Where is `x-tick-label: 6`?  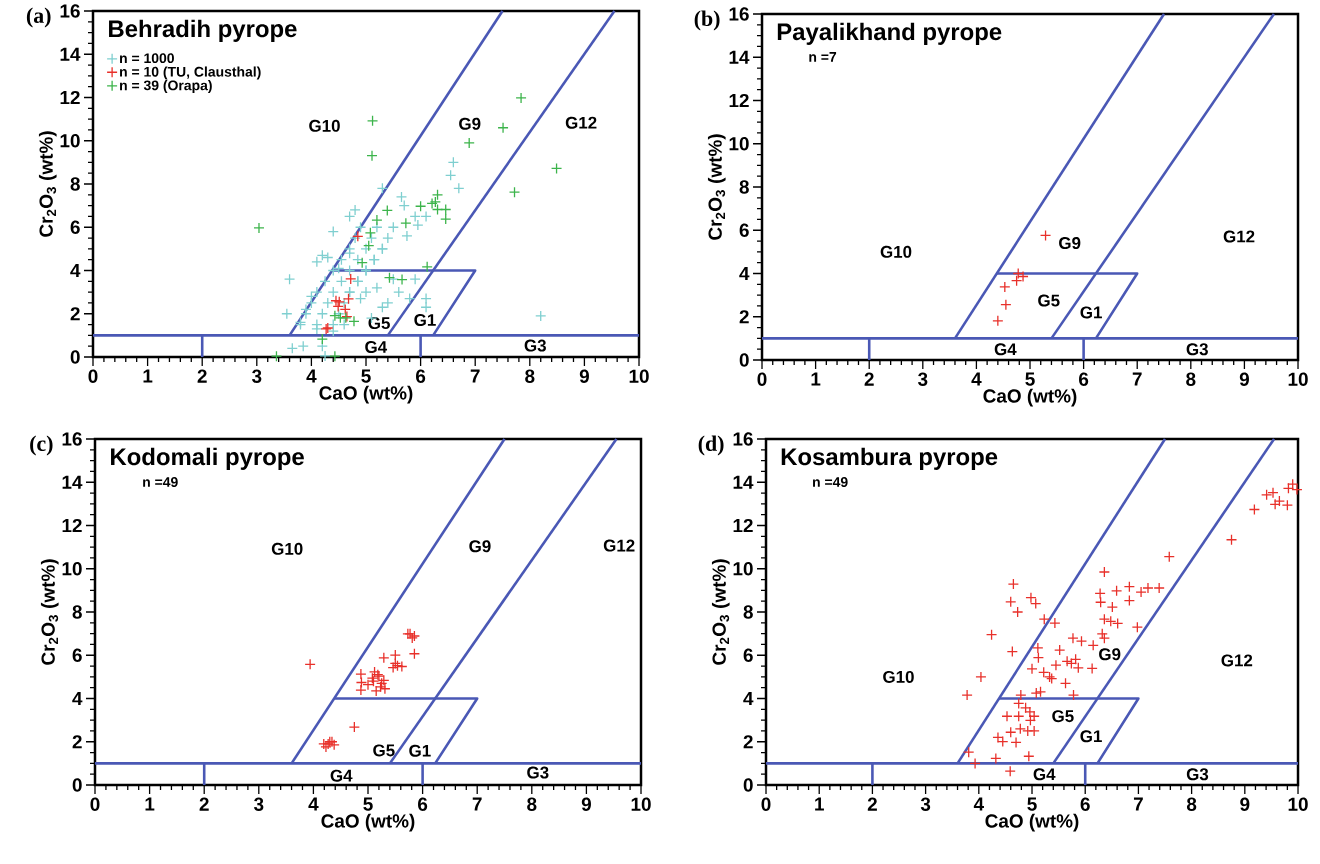 x-tick-label: 6 is located at coordinates (1084, 379).